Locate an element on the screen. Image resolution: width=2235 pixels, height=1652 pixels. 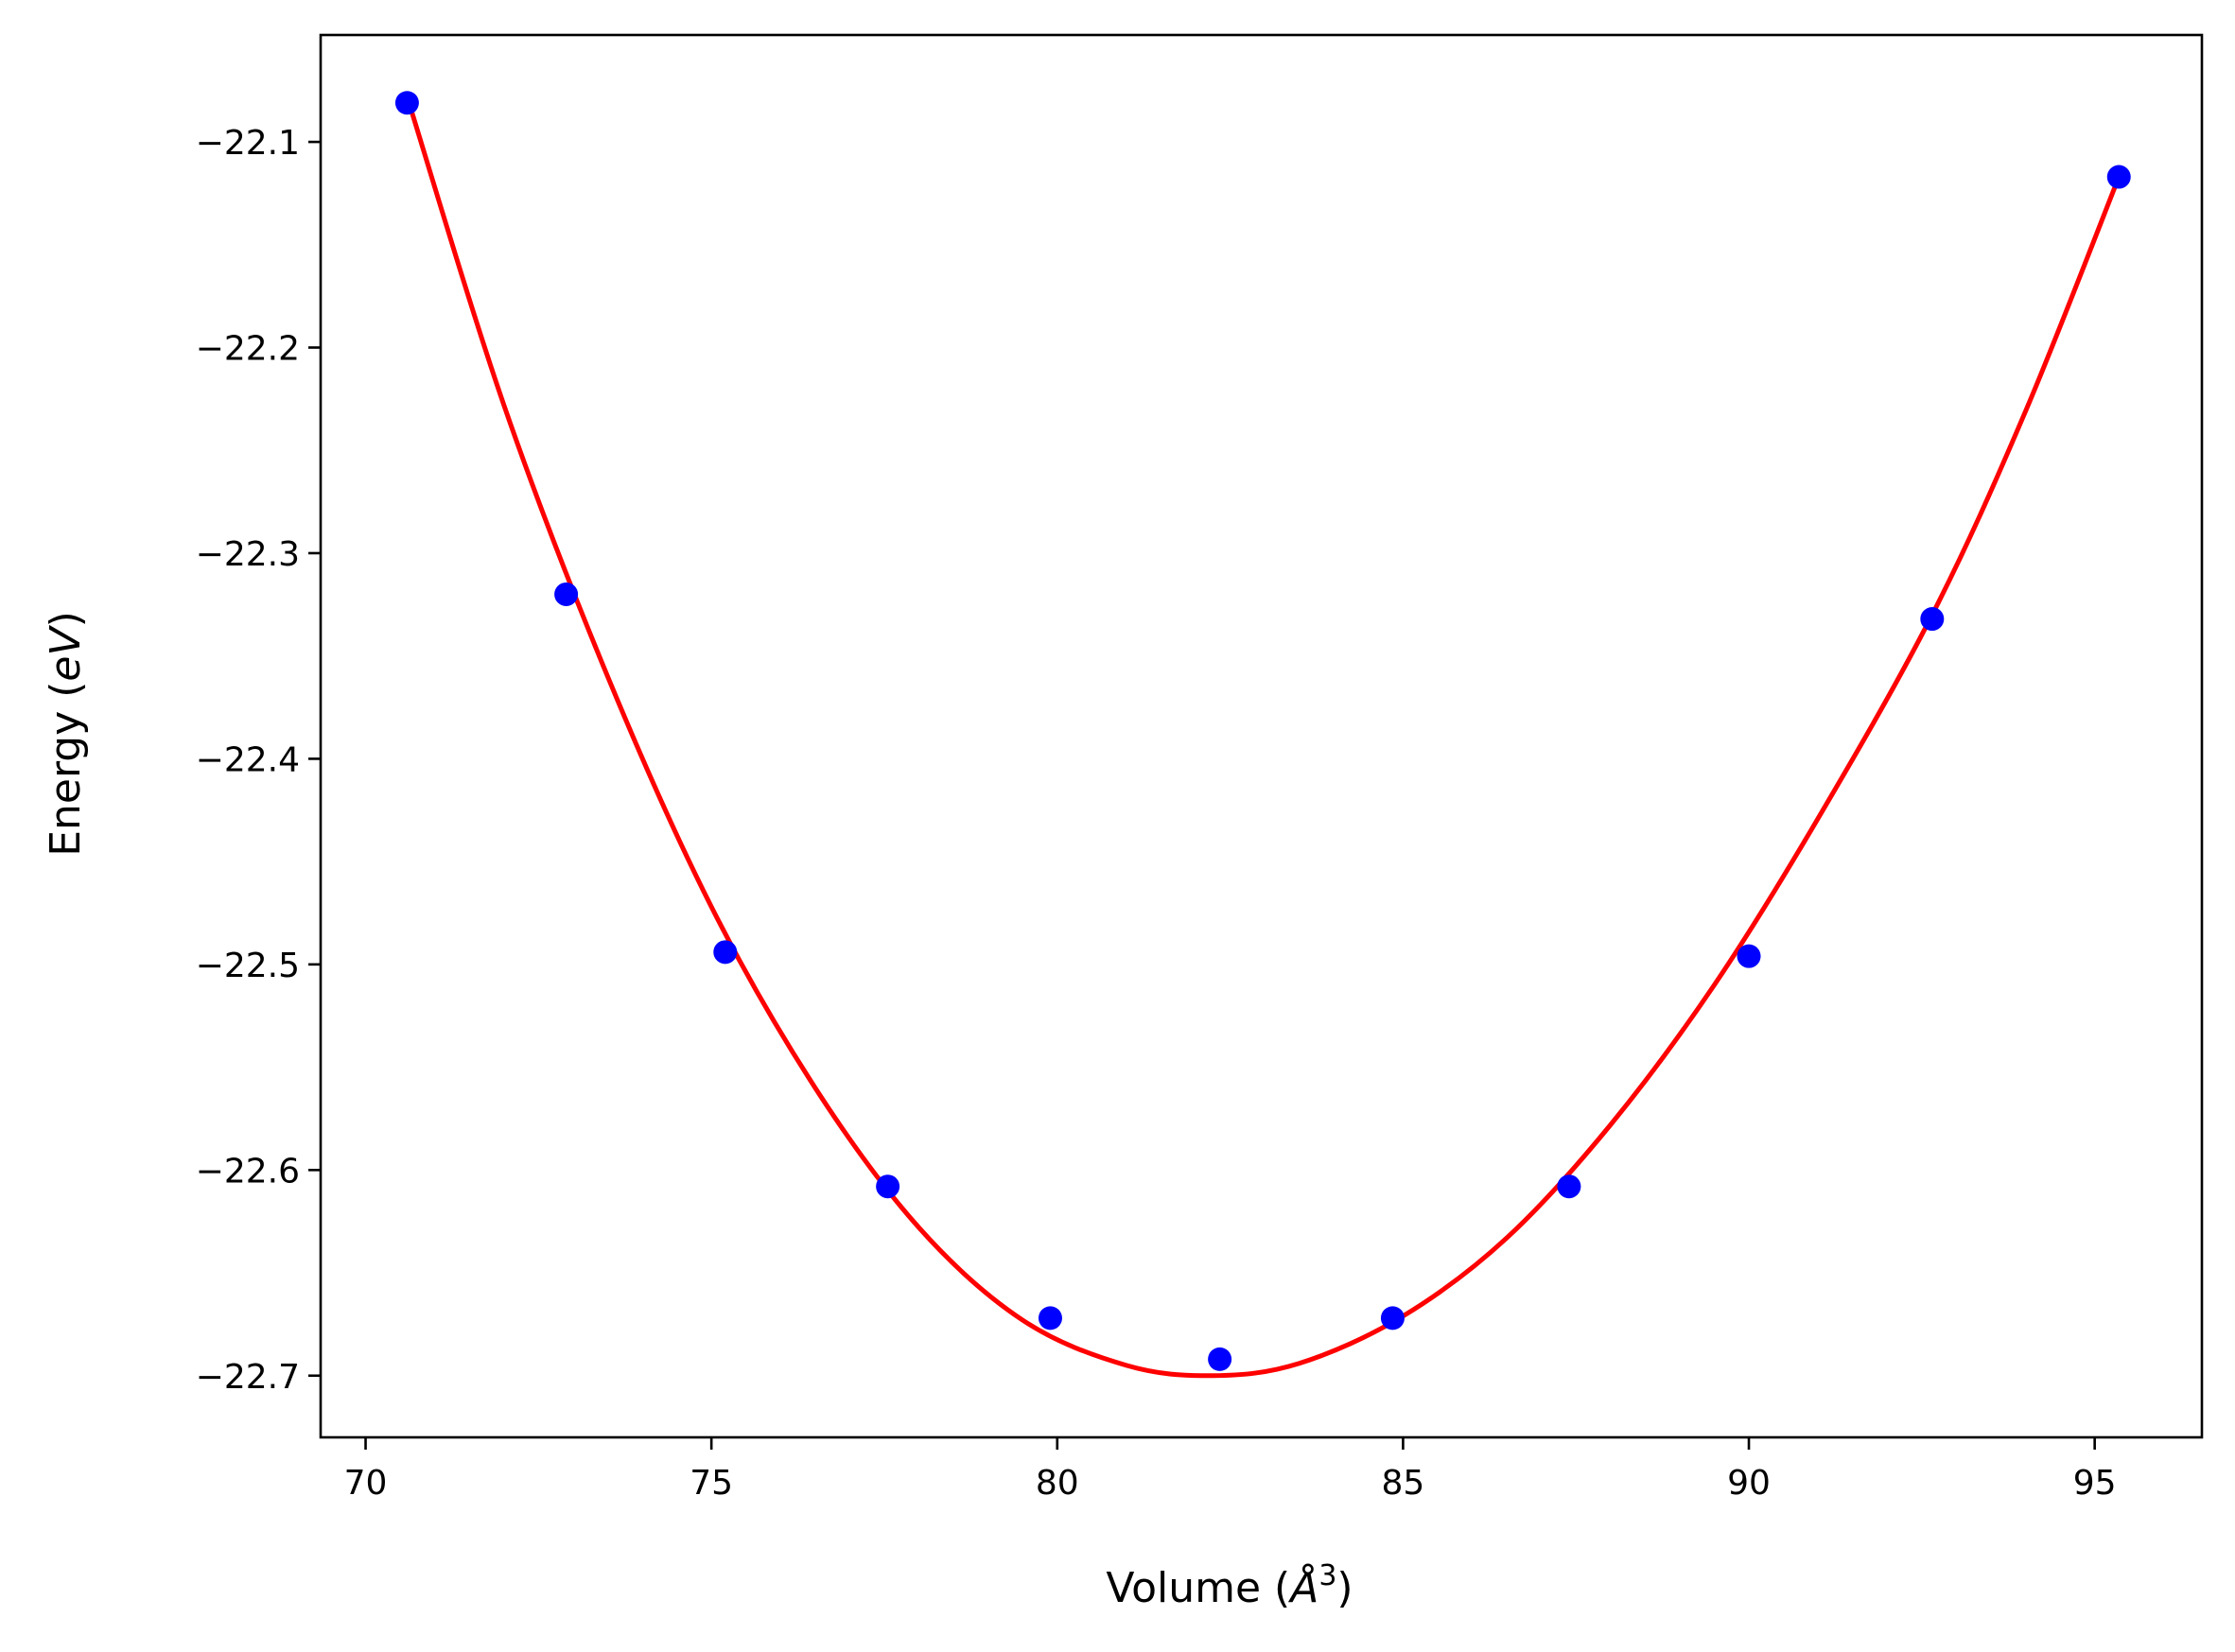
x-axis: 70 75 80 85 90 95 is located at coordinates (1230, 1470).